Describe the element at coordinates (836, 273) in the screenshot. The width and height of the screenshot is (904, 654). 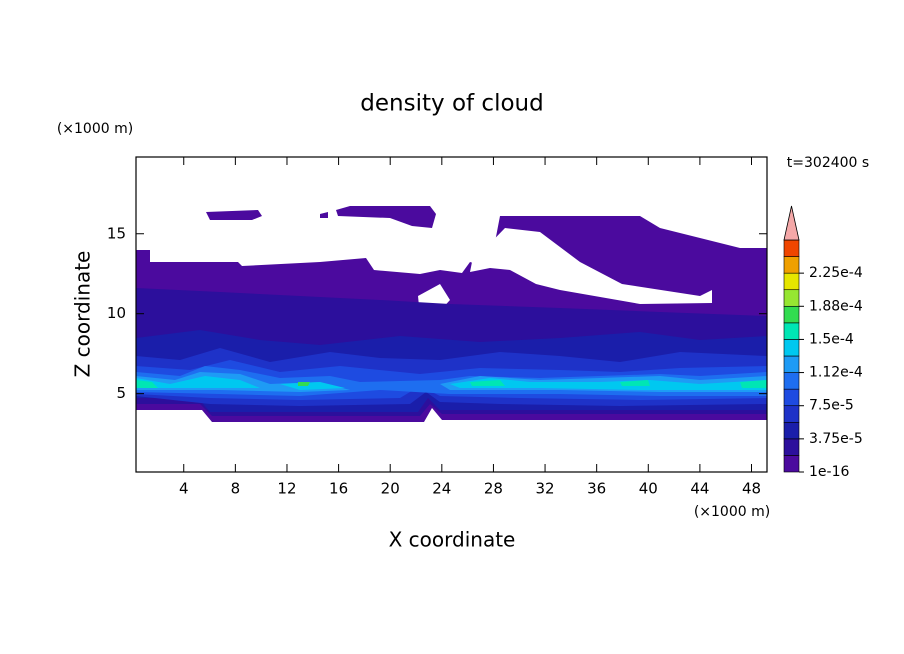
I see `colorbar-label: 2.25e-4` at that location.